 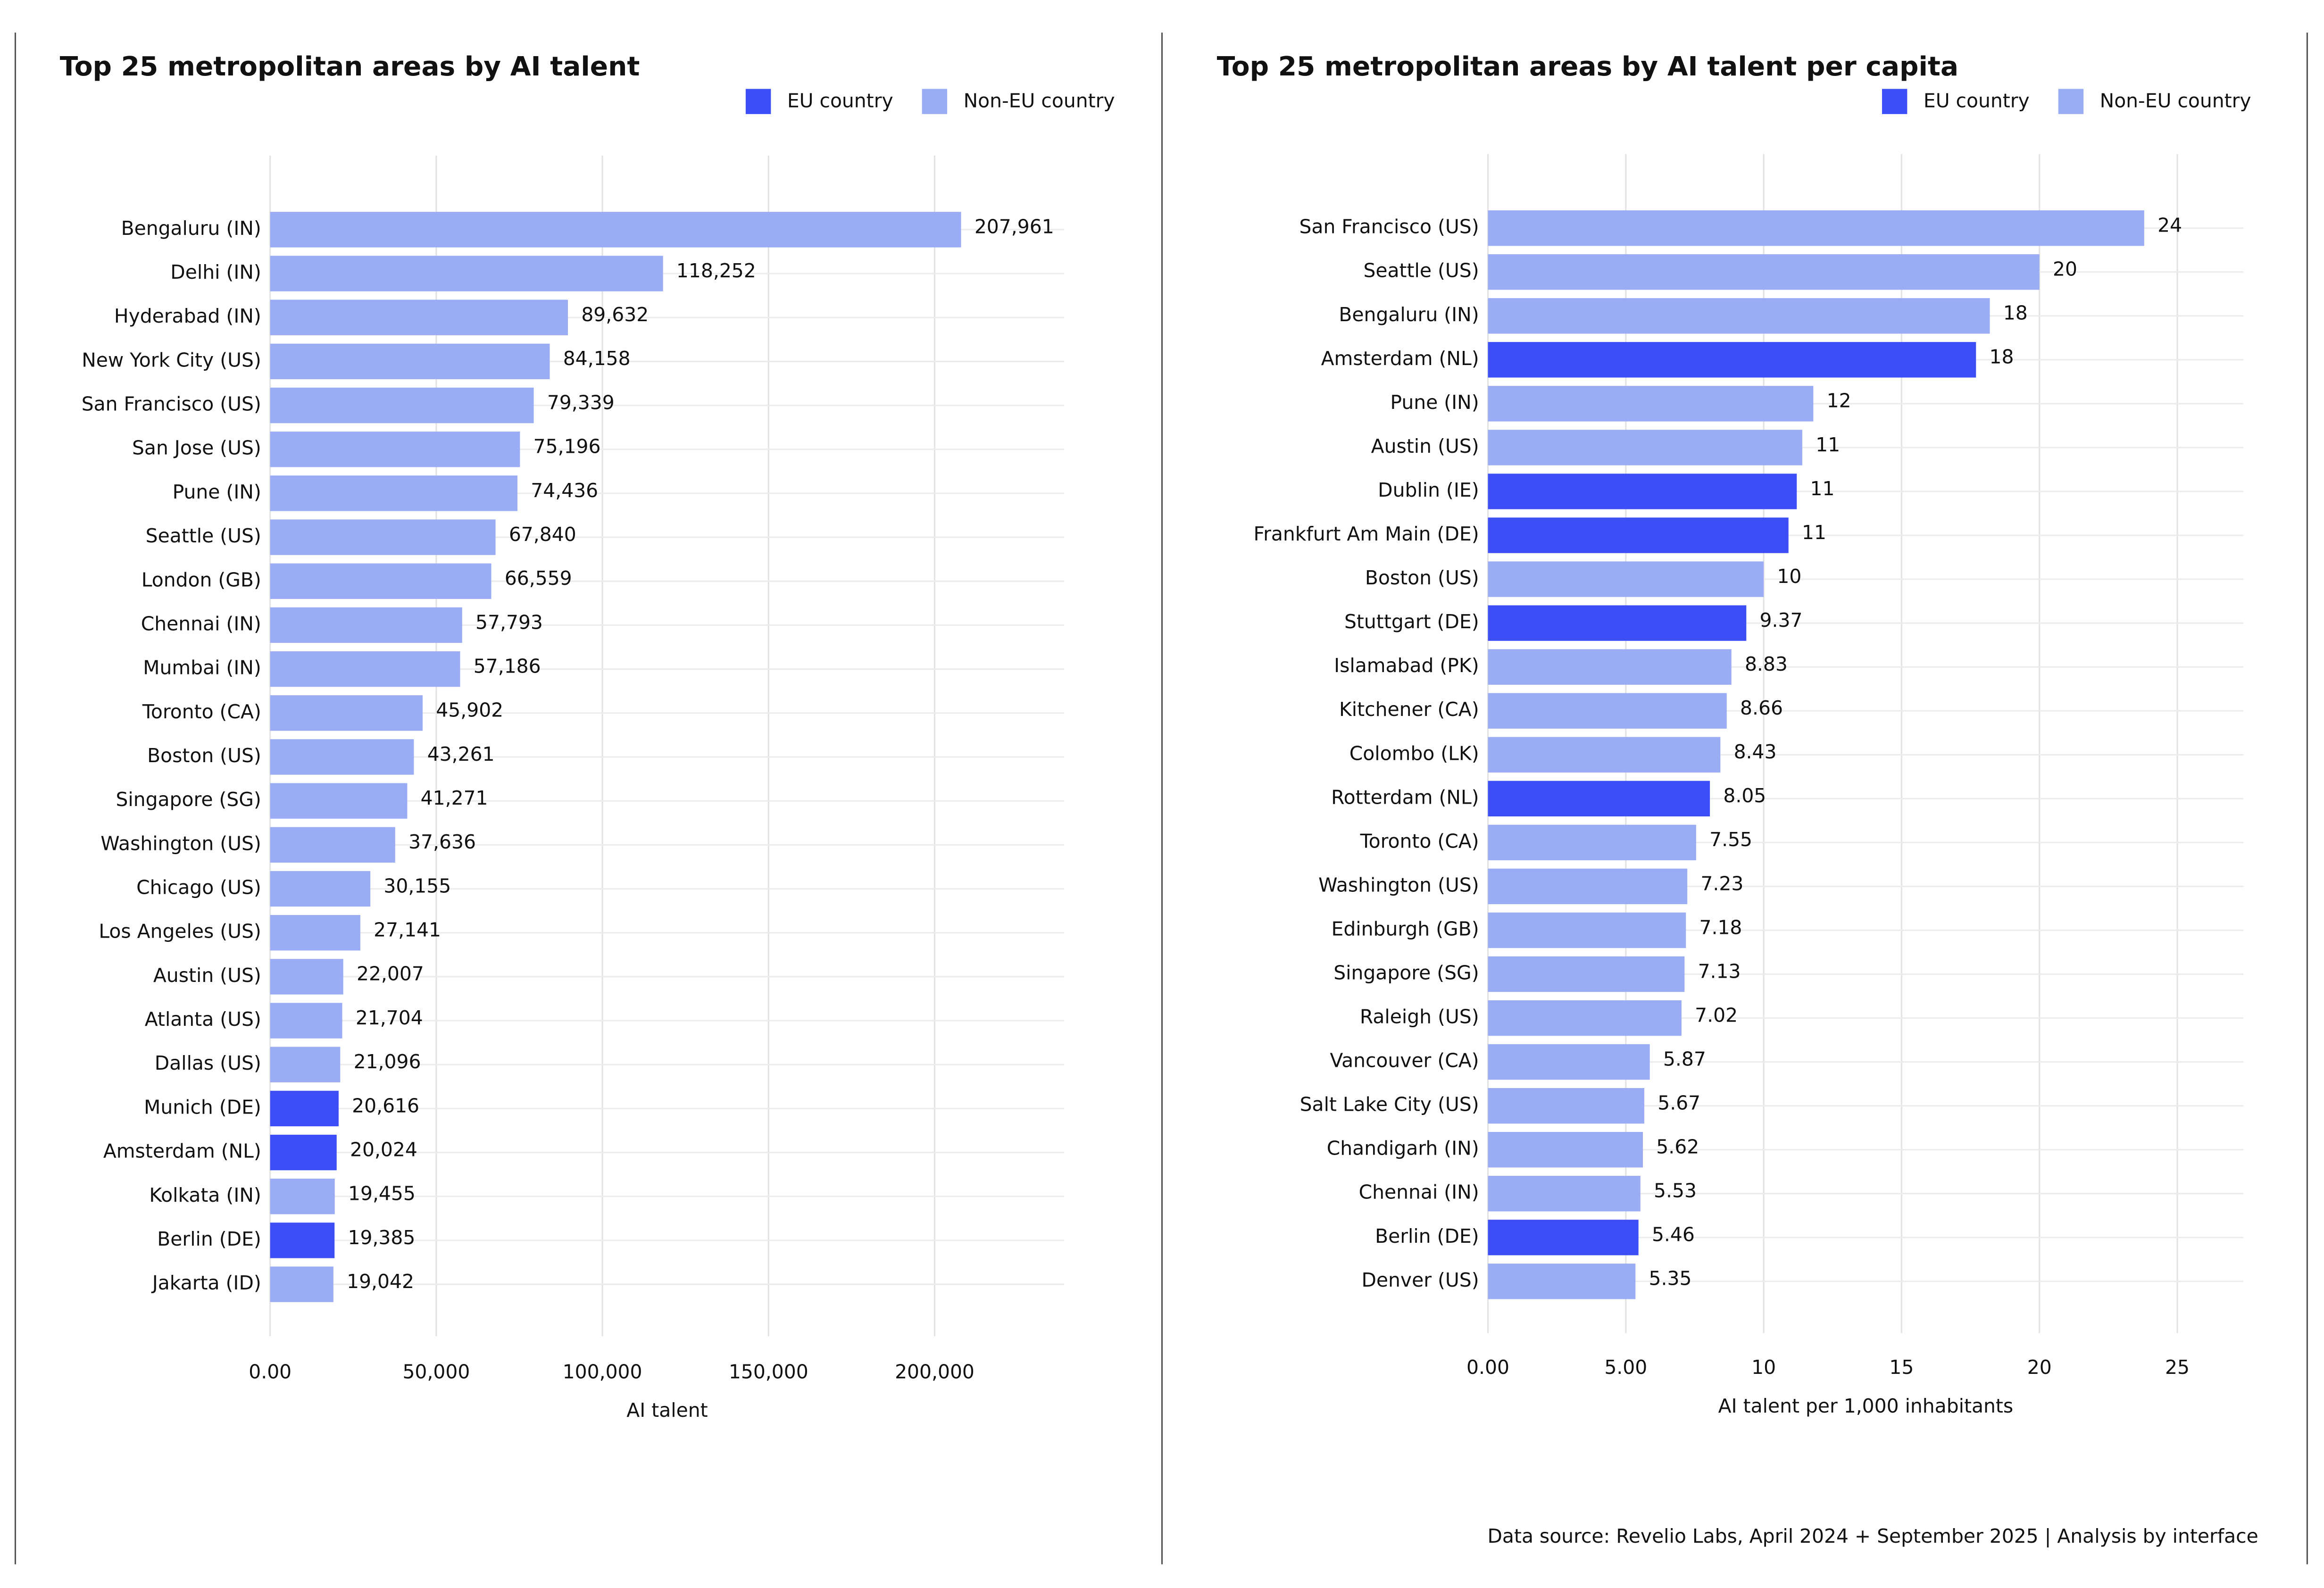 What do you see at coordinates (1406, 665) in the screenshot?
I see `y-tick-label: Islamabad (PK)` at bounding box center [1406, 665].